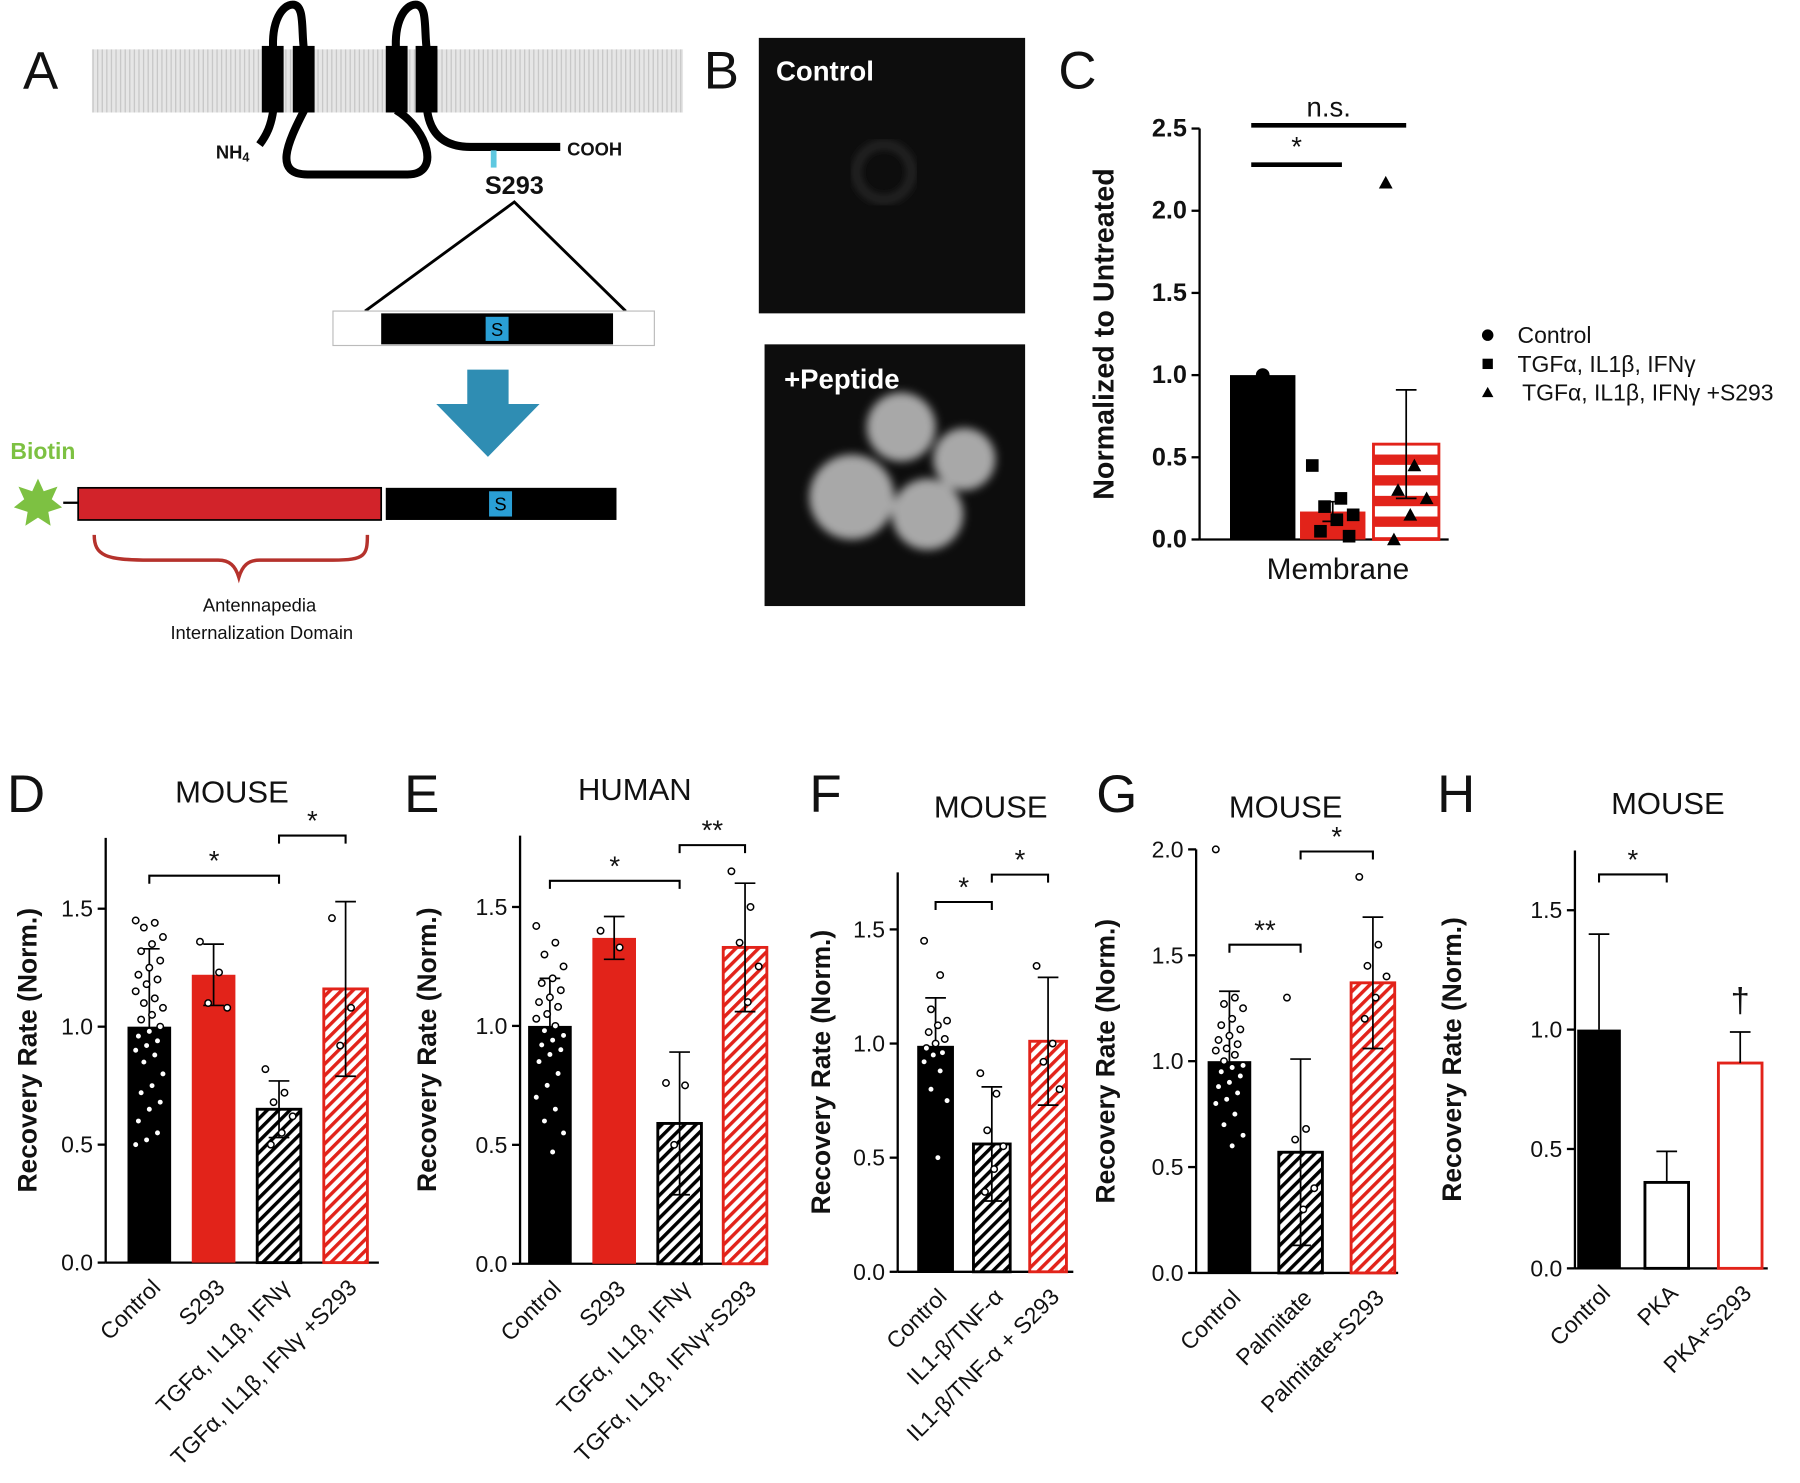 The image size is (1800, 1483). Describe the element at coordinates (902, 471) in the screenshot. I see `cells` at that location.